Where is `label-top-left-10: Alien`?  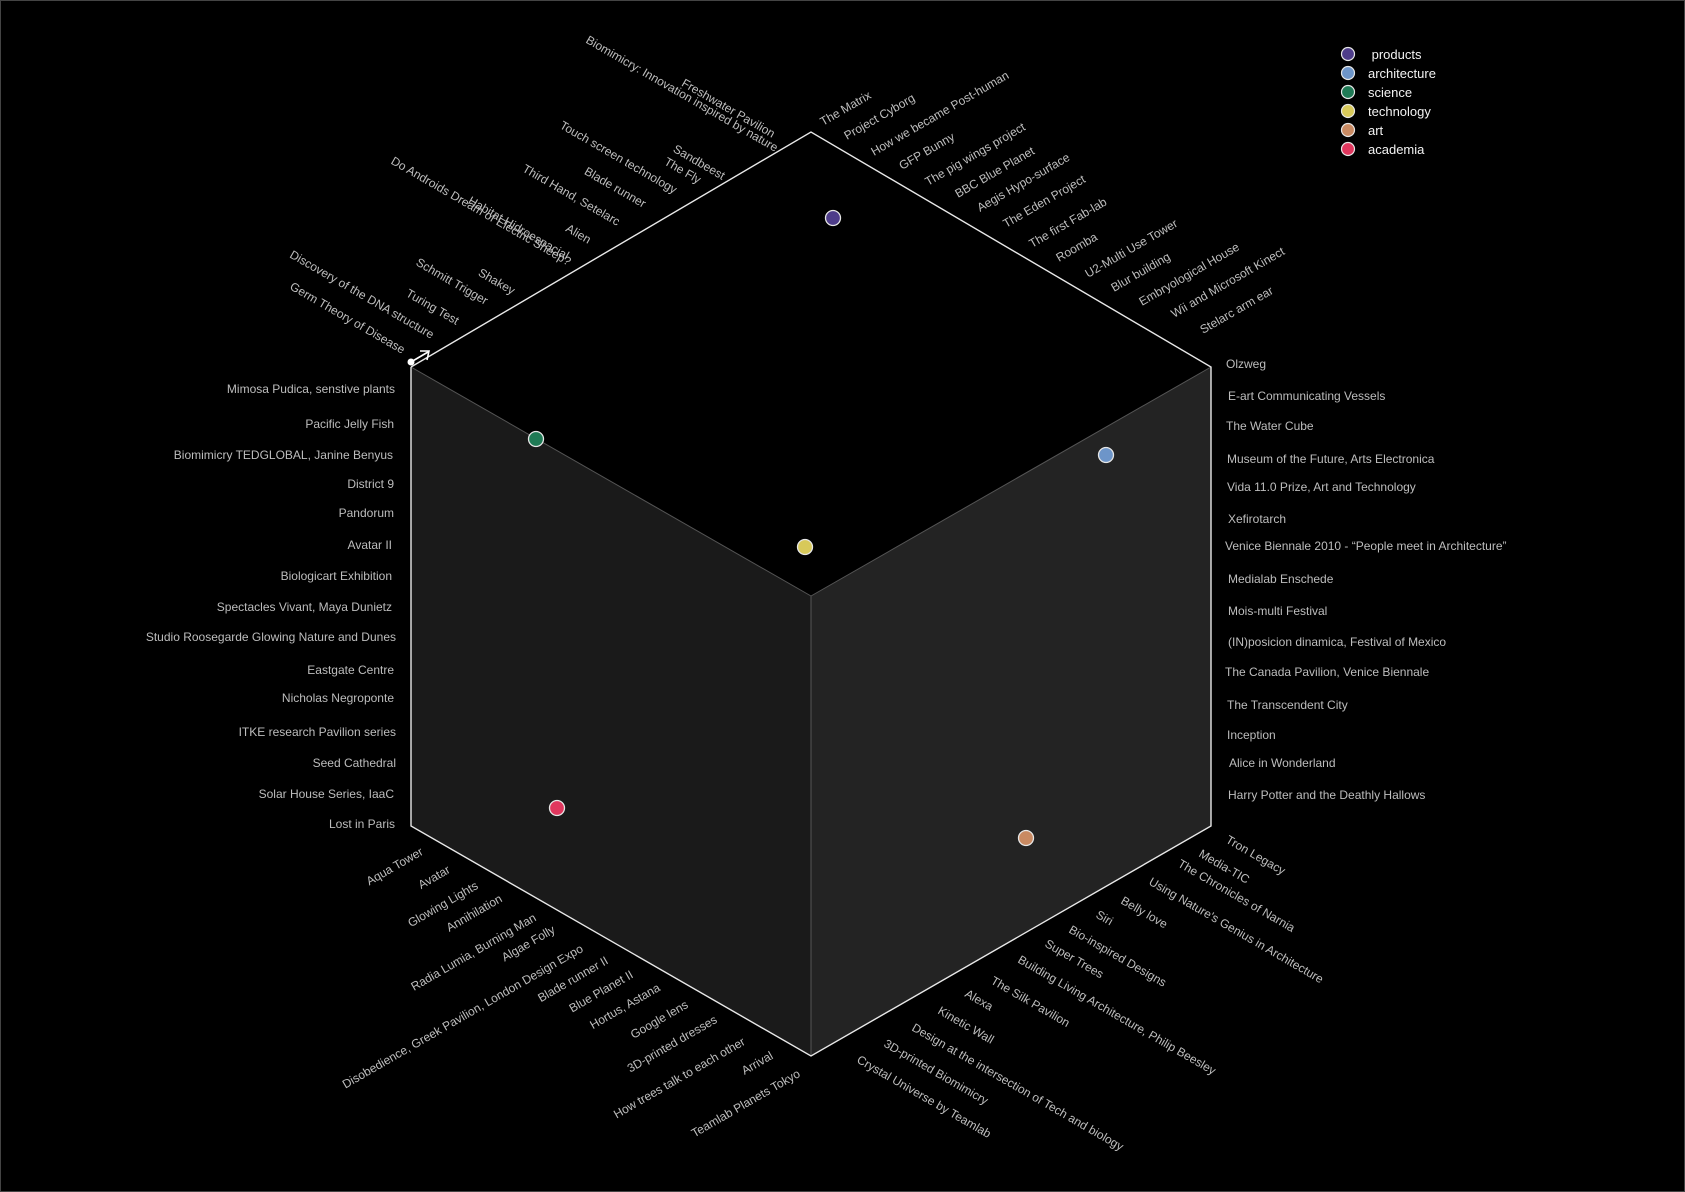
label-top-left-10: Alien is located at coordinates (578, 233).